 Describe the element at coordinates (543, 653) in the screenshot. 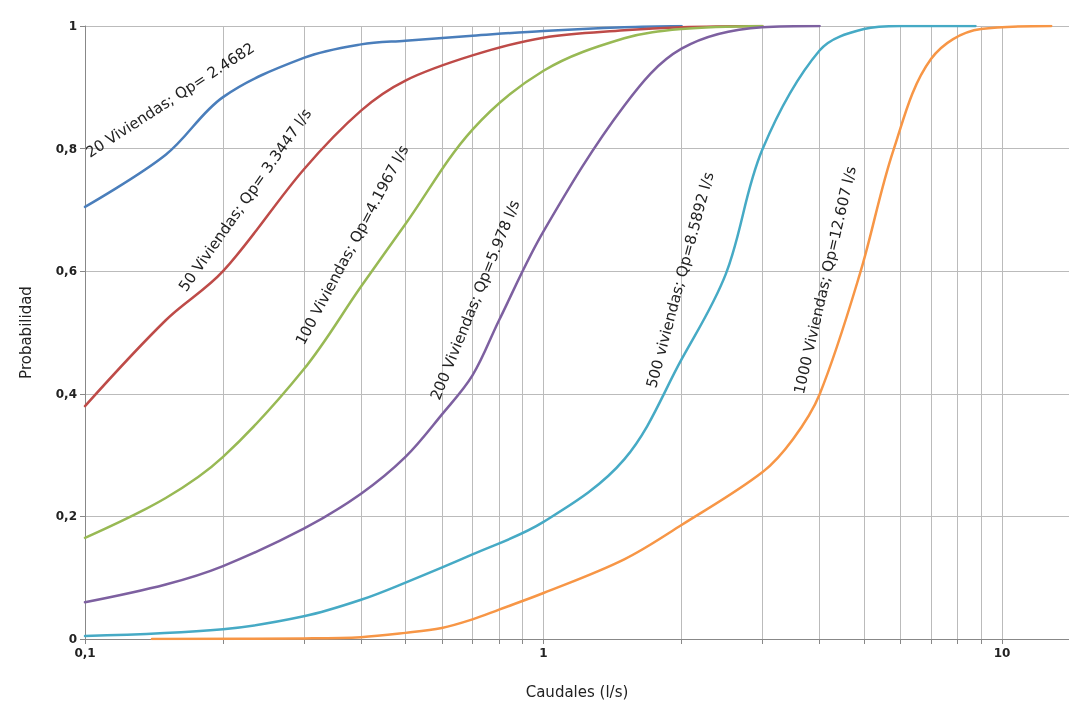

I see `x-tick-label: 1` at that location.